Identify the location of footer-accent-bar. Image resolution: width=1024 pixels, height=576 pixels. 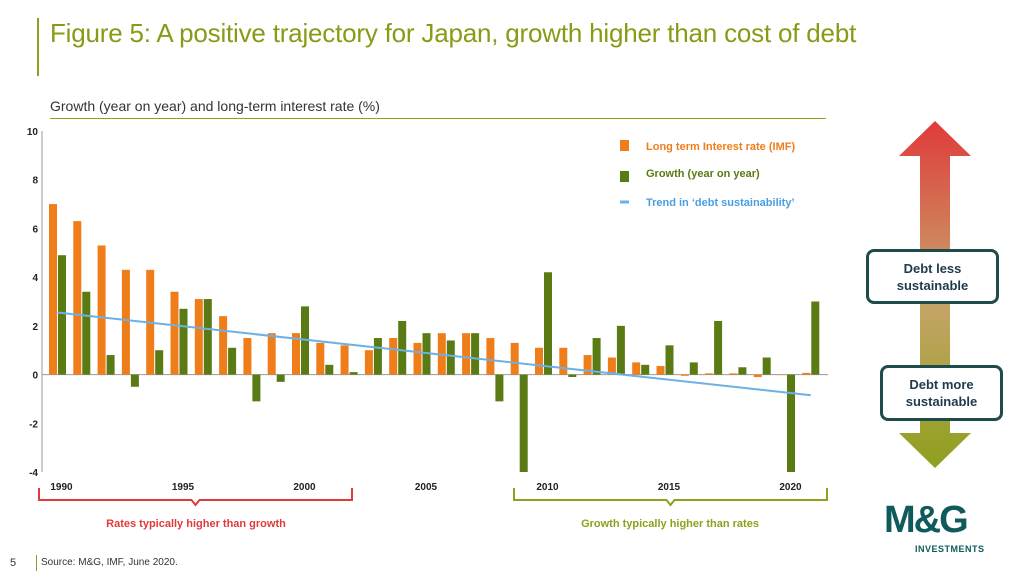
(36, 563).